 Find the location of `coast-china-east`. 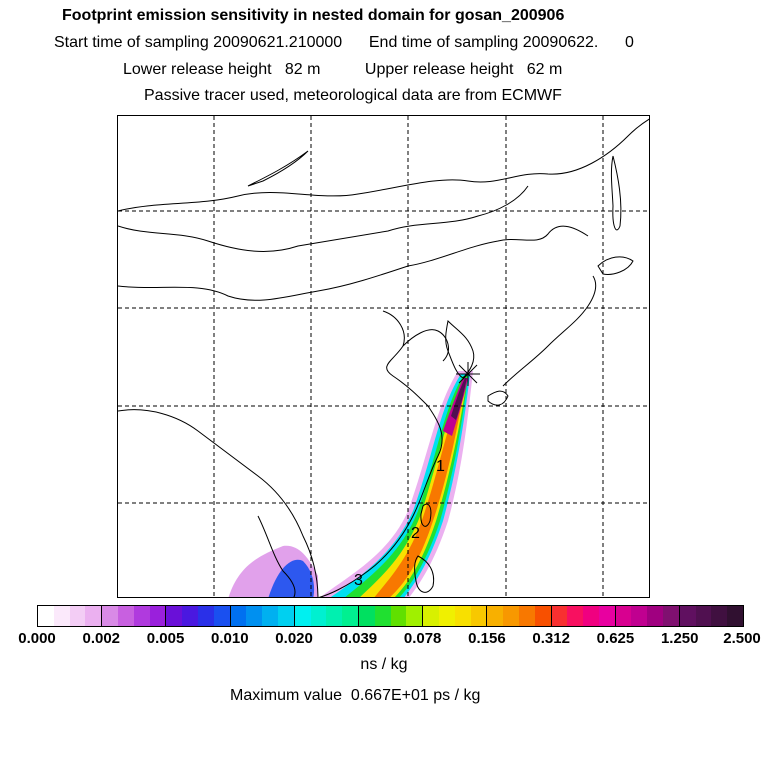

coast-china-east is located at coordinates (380, 453).